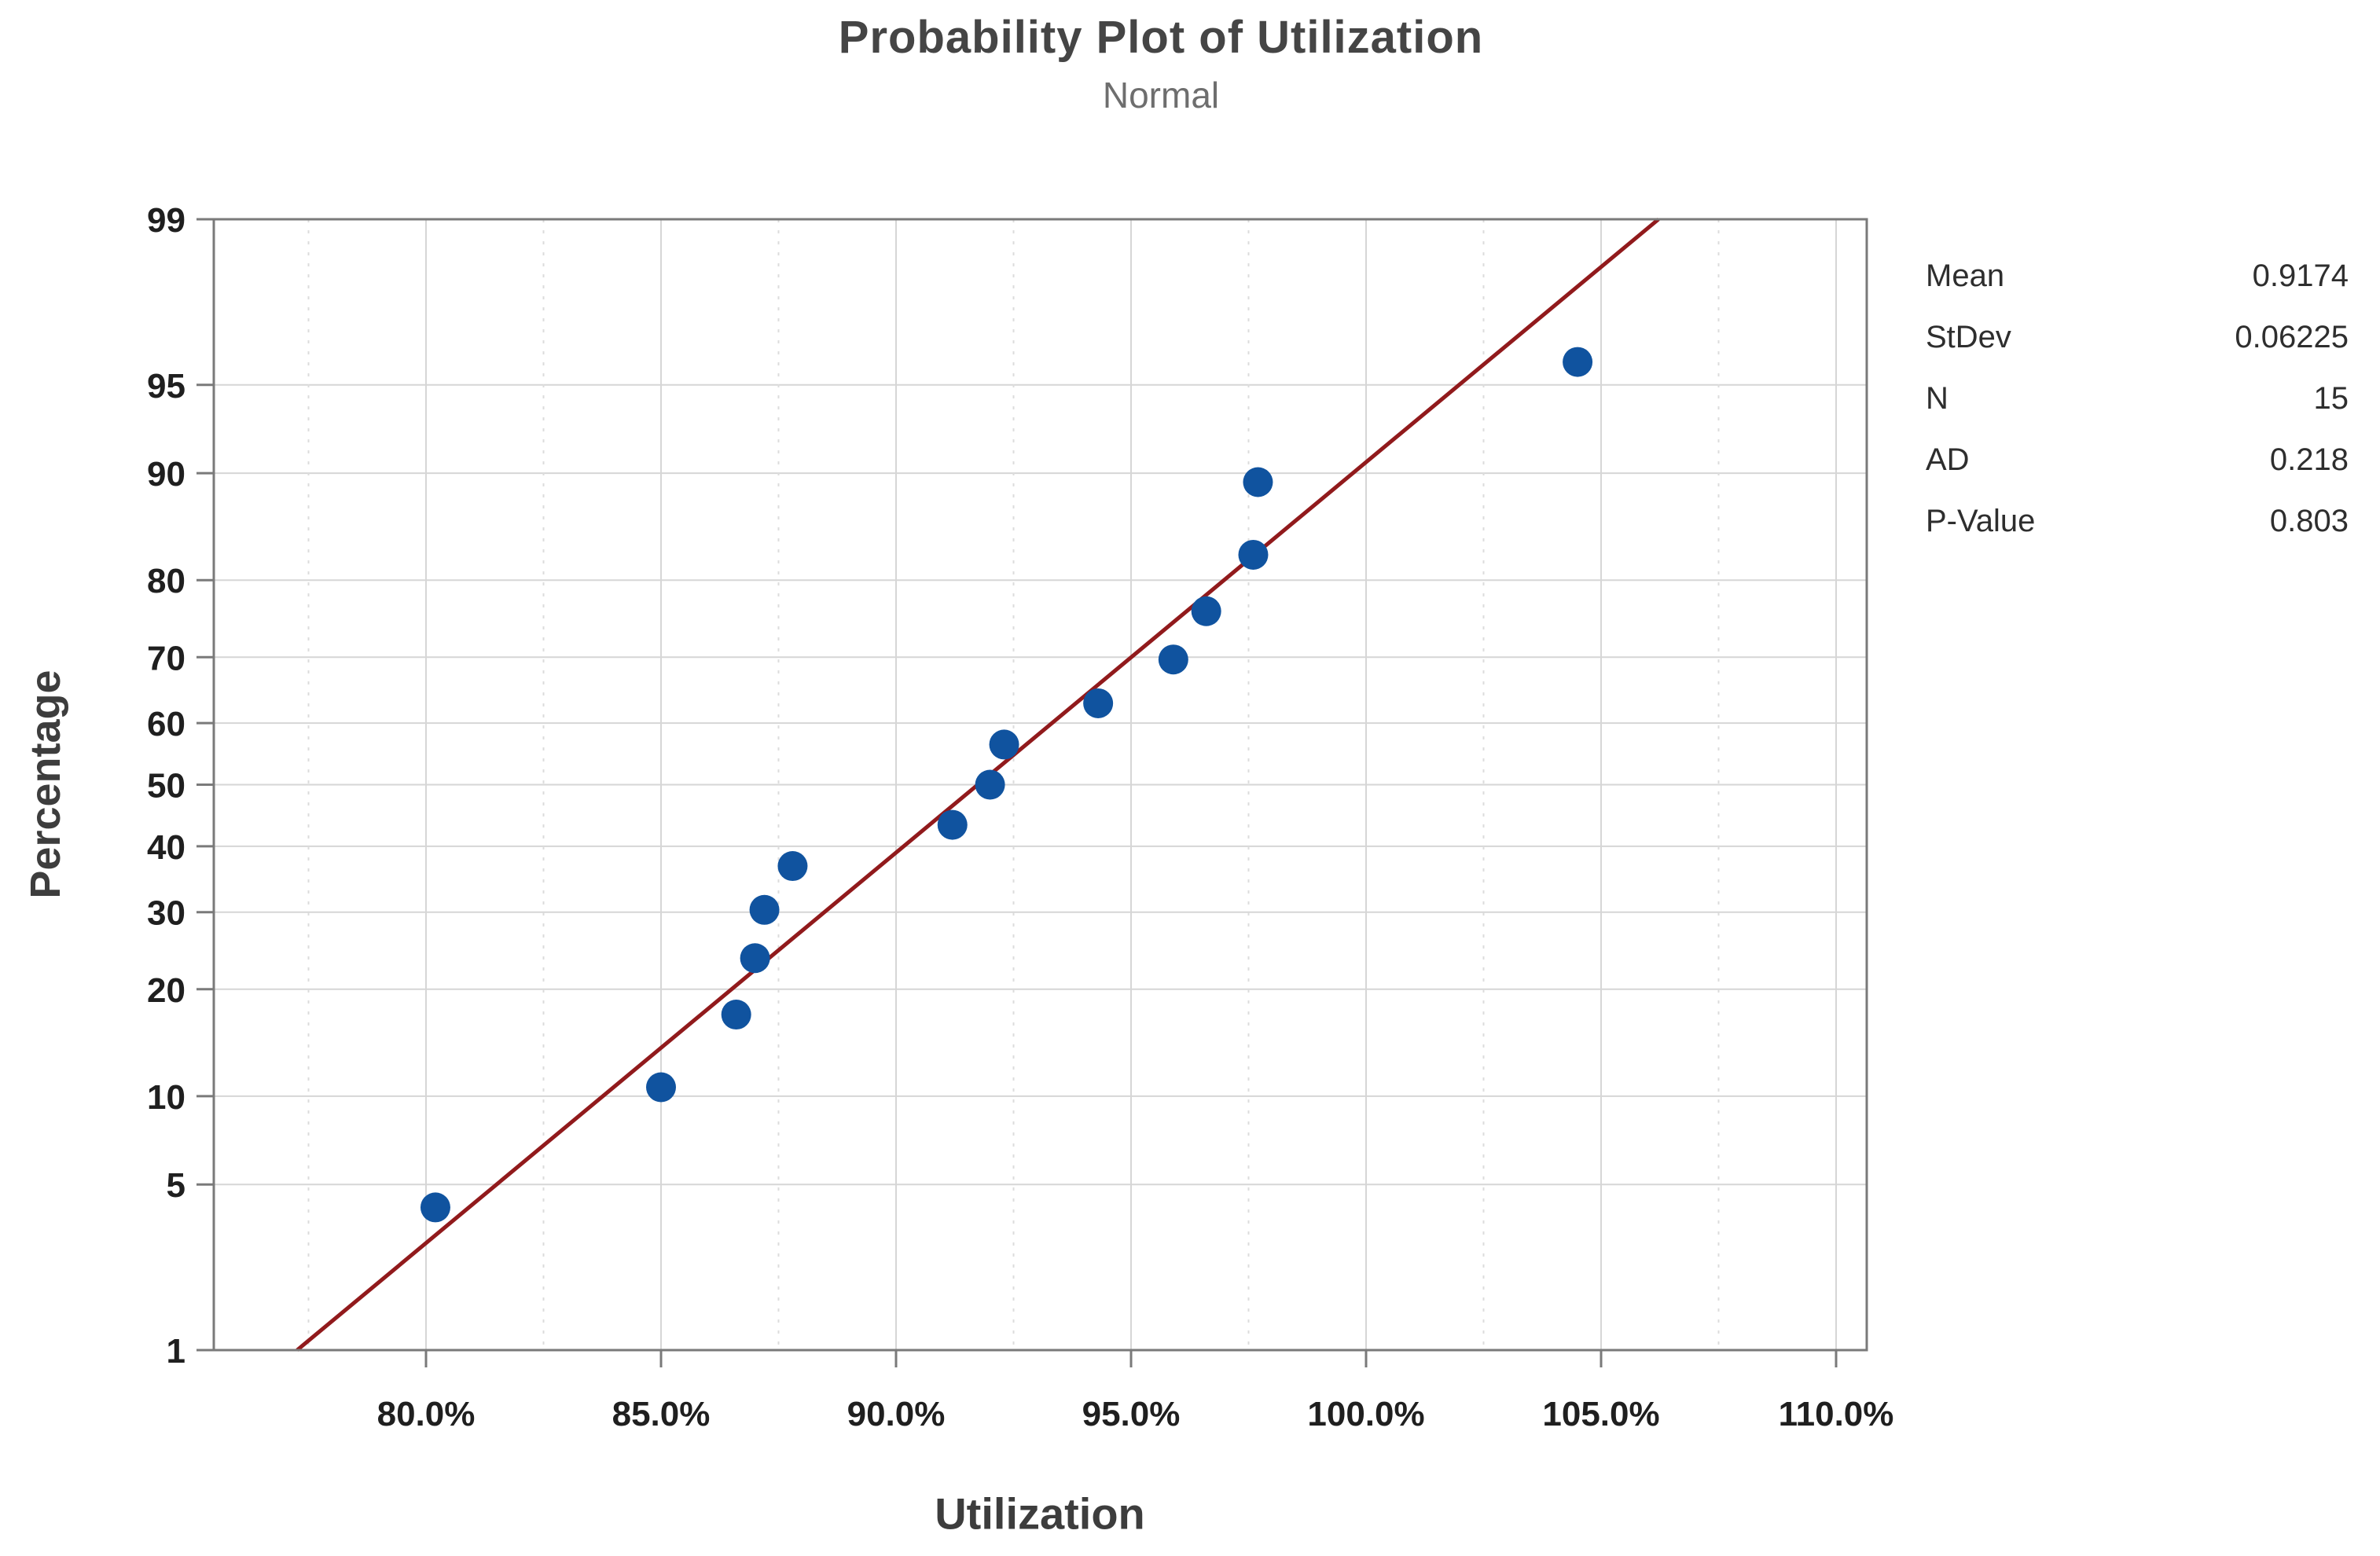 Image resolution: width=2380 pixels, height=1556 pixels. Describe the element at coordinates (1836, 1414) in the screenshot. I see `x-tick-label: 110.0%` at that location.